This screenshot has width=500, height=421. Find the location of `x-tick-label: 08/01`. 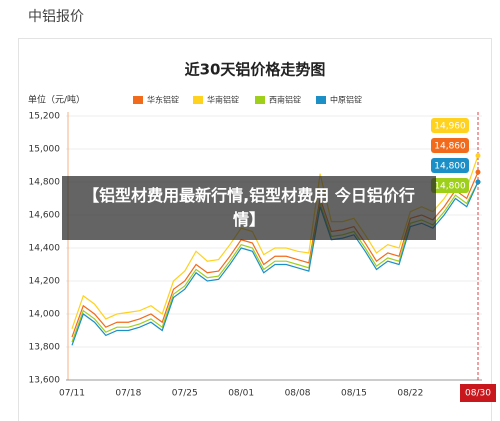

x-tick-label: 08/01 is located at coordinates (241, 394).